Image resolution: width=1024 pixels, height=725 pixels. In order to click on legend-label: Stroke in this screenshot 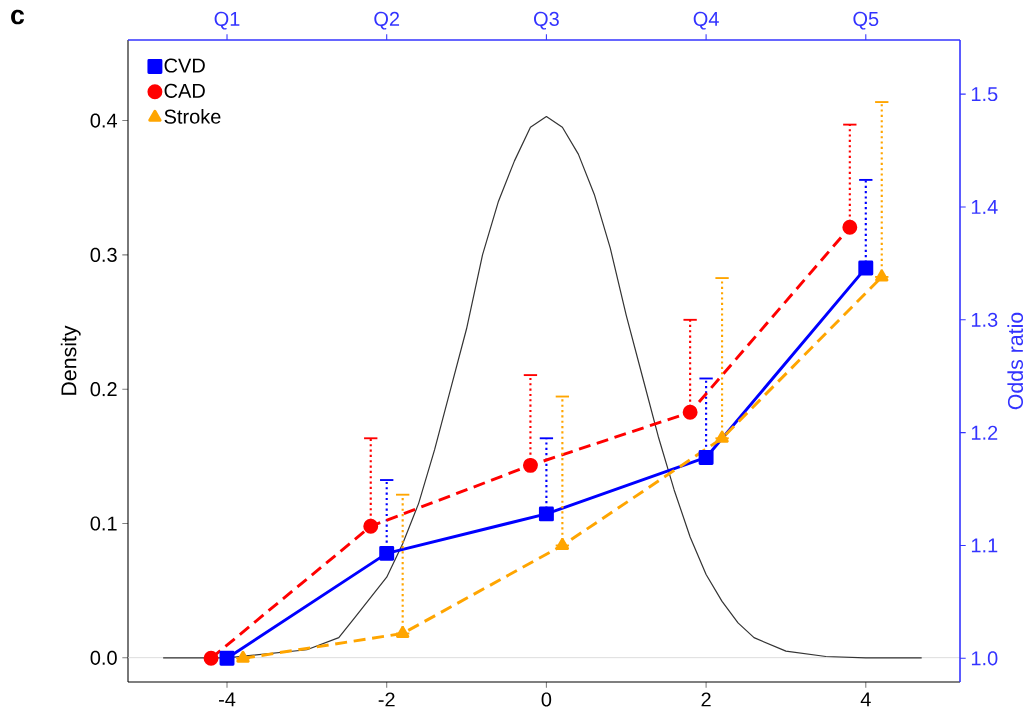, I will do `click(192, 116)`.